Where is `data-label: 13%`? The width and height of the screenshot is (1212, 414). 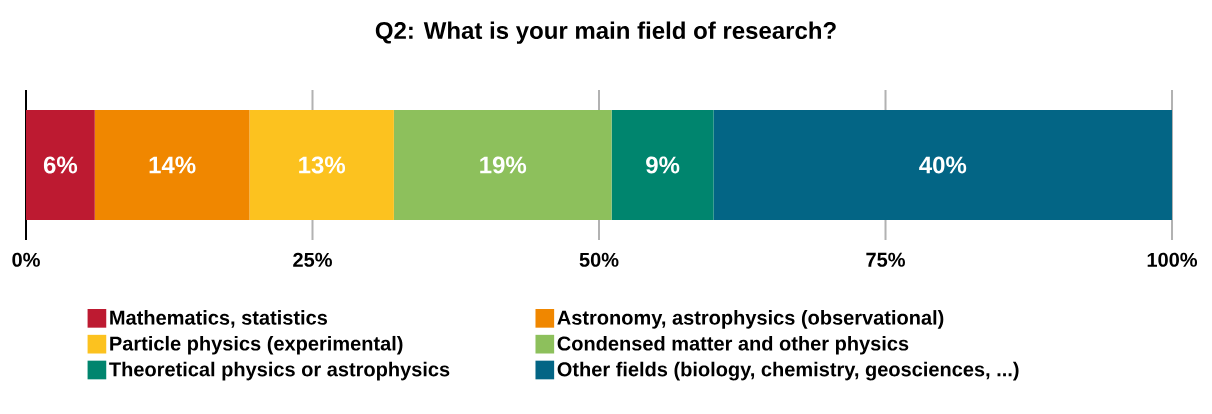
data-label: 13% is located at coordinates (322, 165).